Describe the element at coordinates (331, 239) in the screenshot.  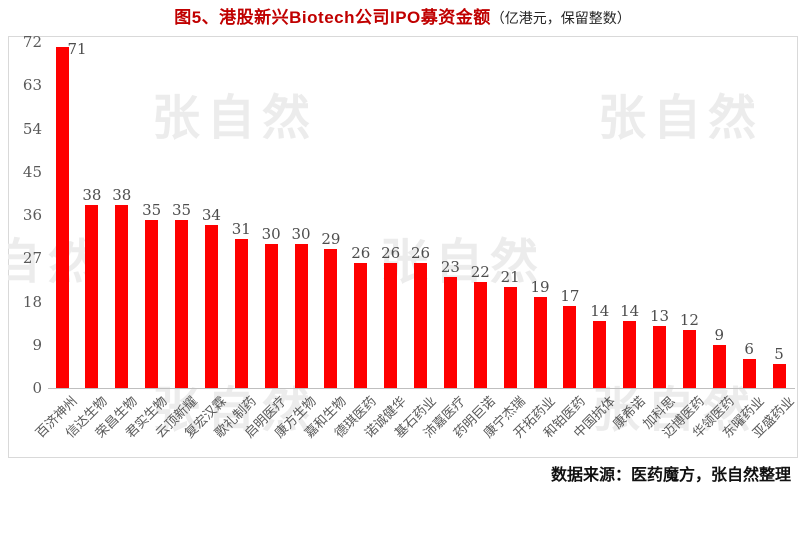
I see `bar-value-label: 29` at that location.